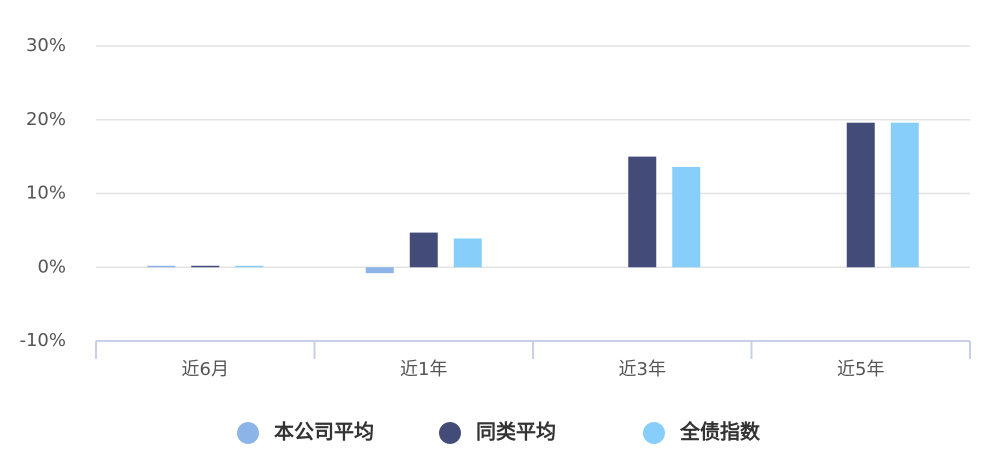 Image resolution: width=1004 pixels, height=464 pixels. What do you see at coordinates (720, 432) in the screenshot?
I see `legend-label: 全债指数` at bounding box center [720, 432].